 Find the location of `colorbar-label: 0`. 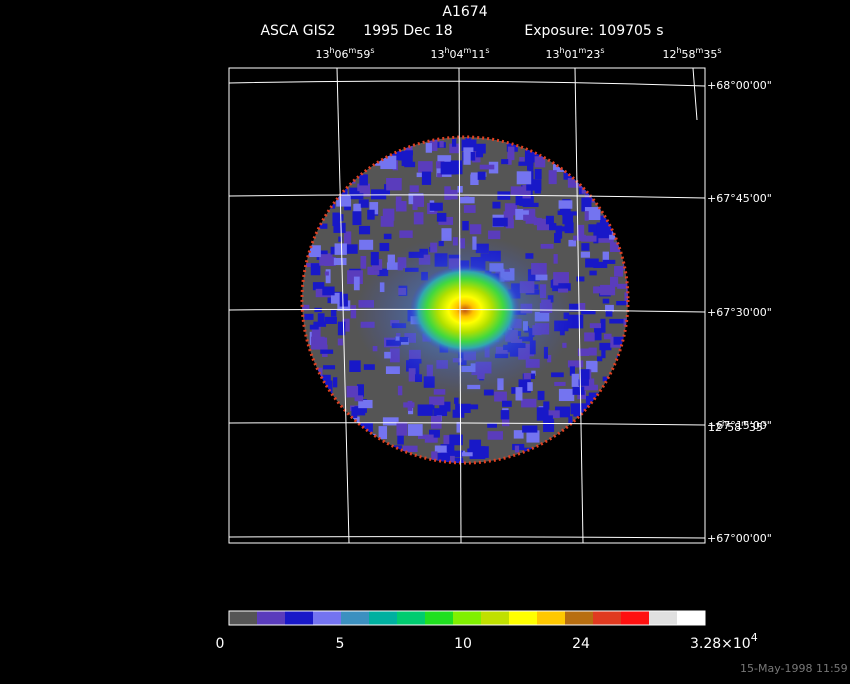

colorbar-label: 0 is located at coordinates (220, 644).